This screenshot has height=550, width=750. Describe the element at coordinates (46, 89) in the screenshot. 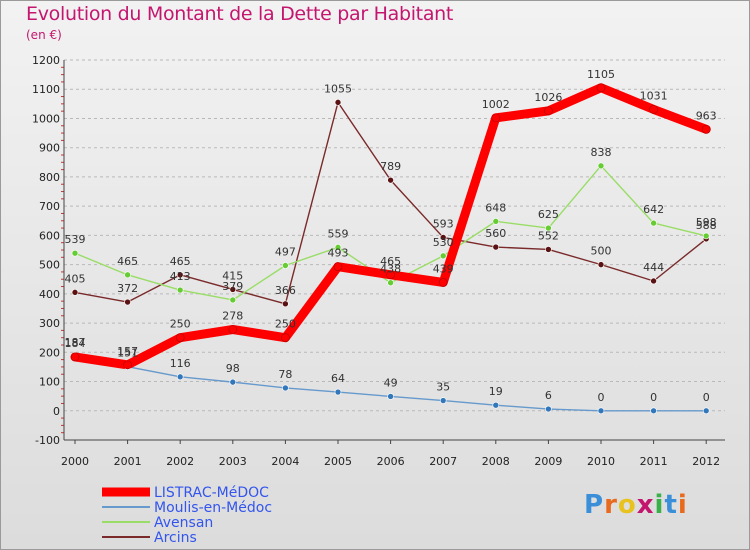

I see `y-tick-label: 1100` at that location.